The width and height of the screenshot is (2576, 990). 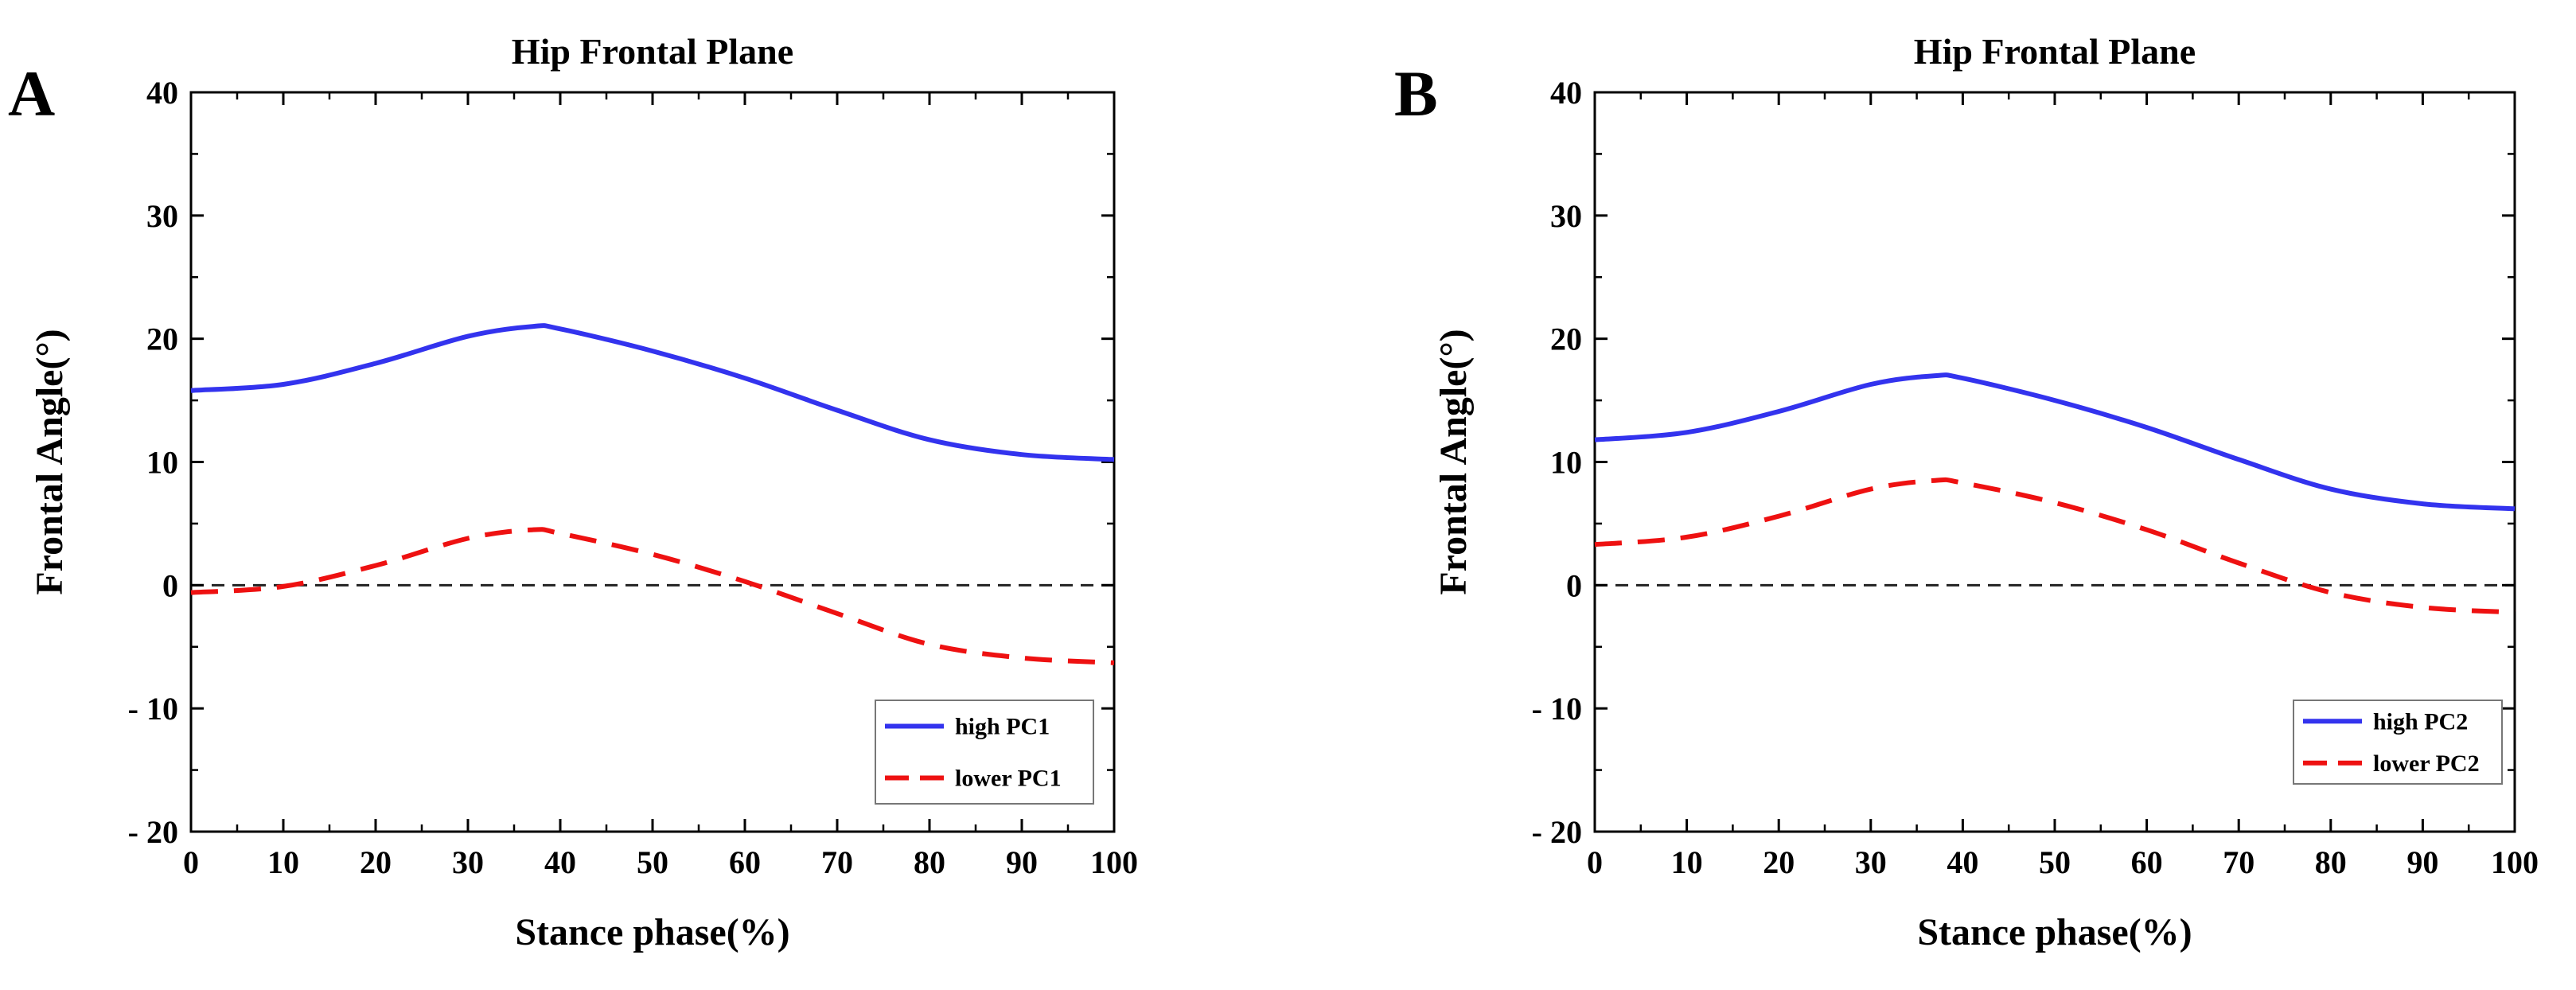 I want to click on chart-b-ytick-label: 30, so click(x=1566, y=216).